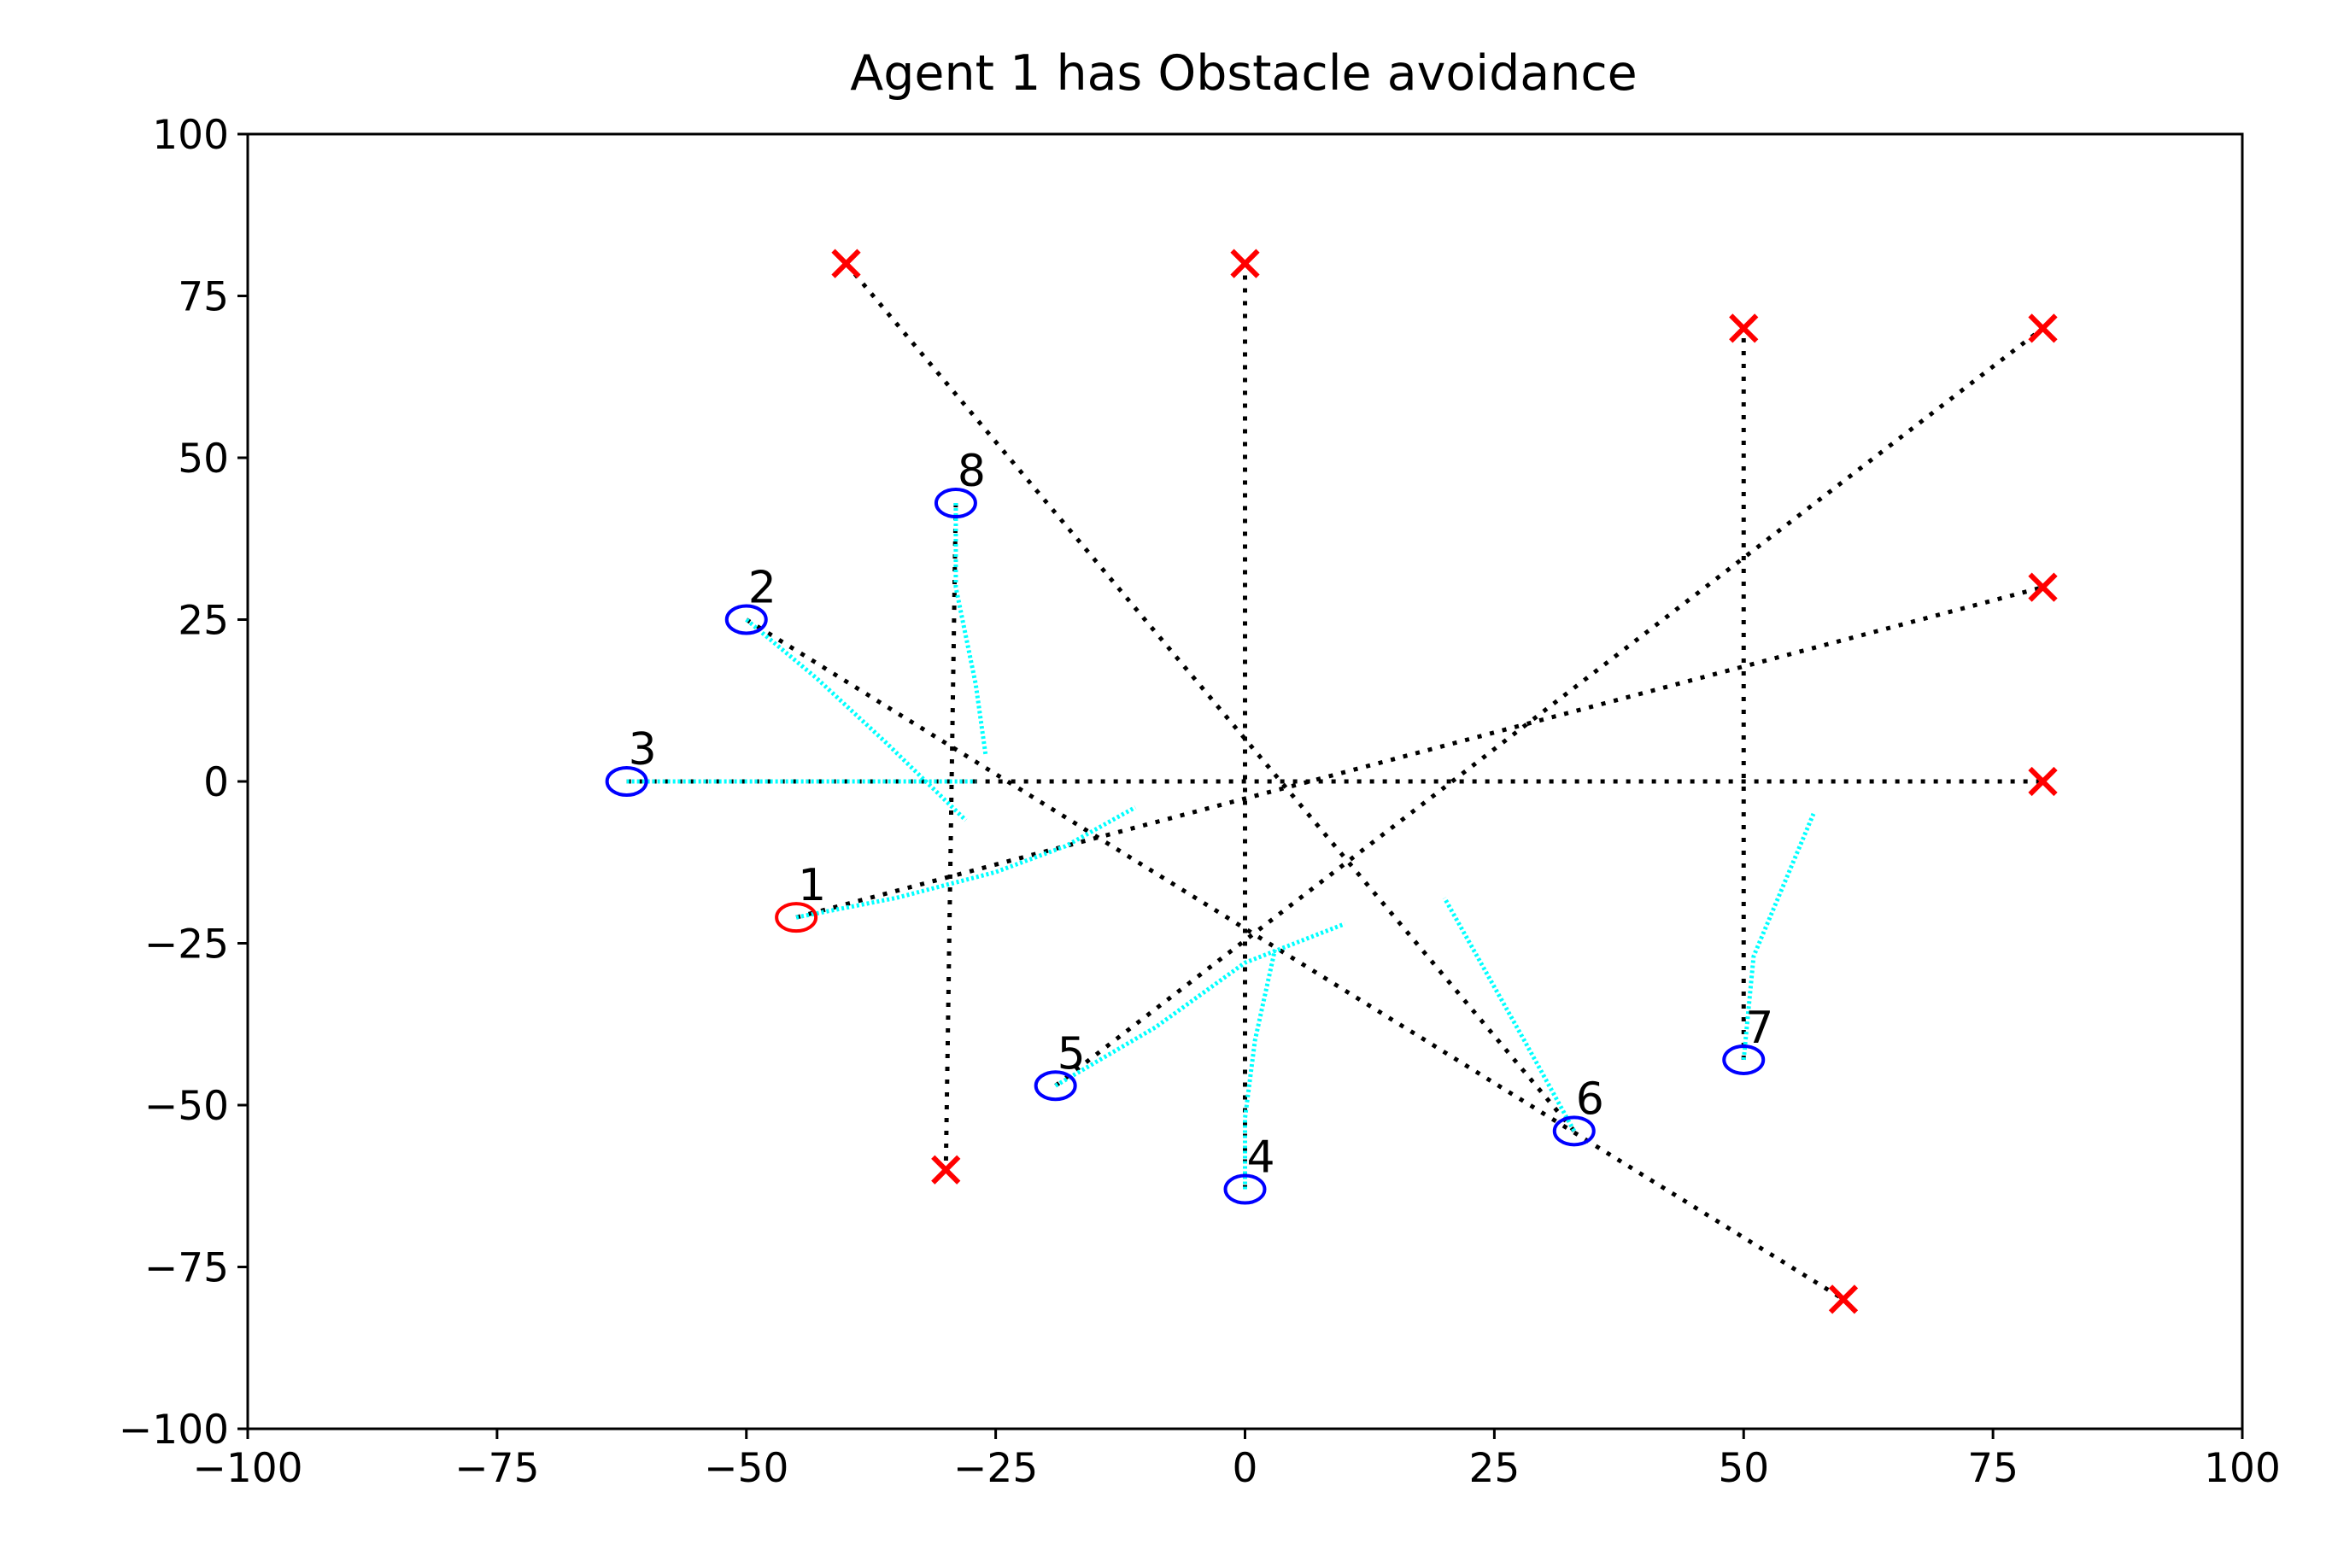 This screenshot has width=2332, height=1568. I want to click on agent-label-2: 2, so click(762, 588).